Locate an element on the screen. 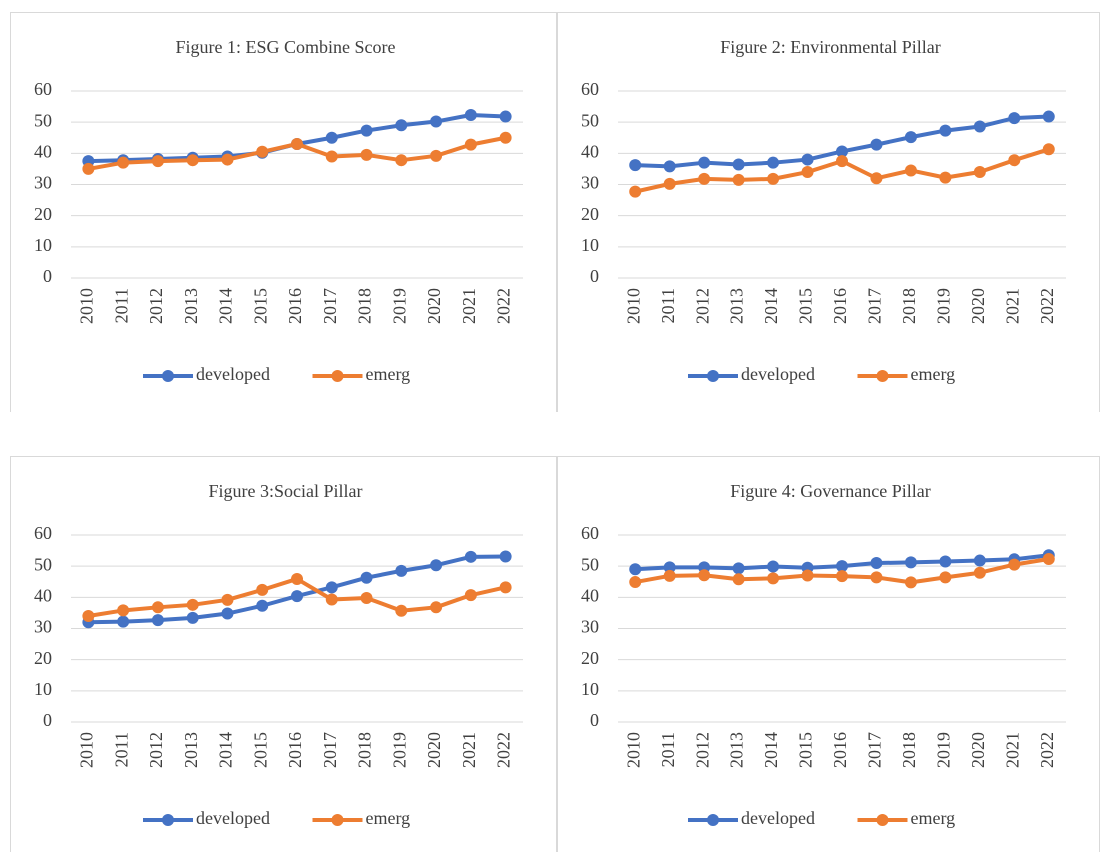 The height and width of the screenshot is (852, 1101). y-tick-label: 60 is located at coordinates (590, 533).